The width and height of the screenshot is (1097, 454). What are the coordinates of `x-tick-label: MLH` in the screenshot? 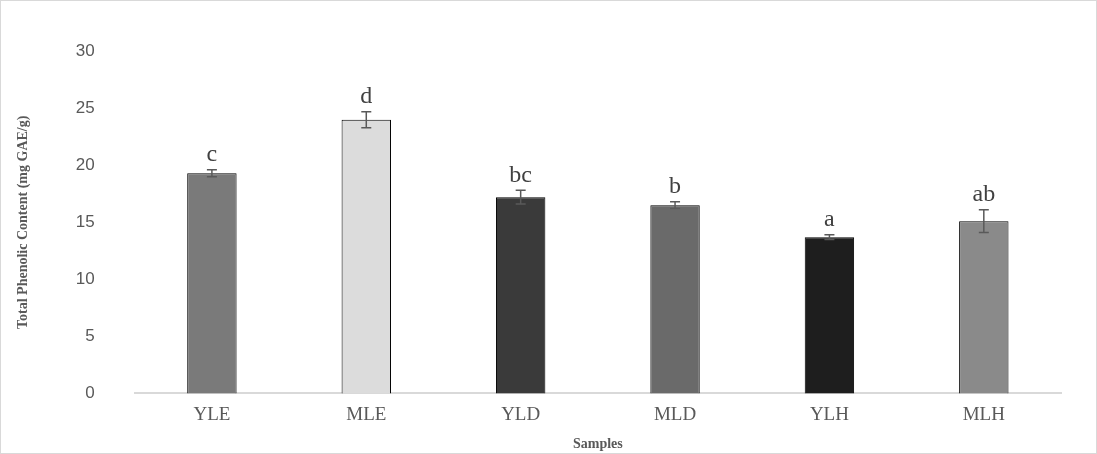 It's located at (984, 413).